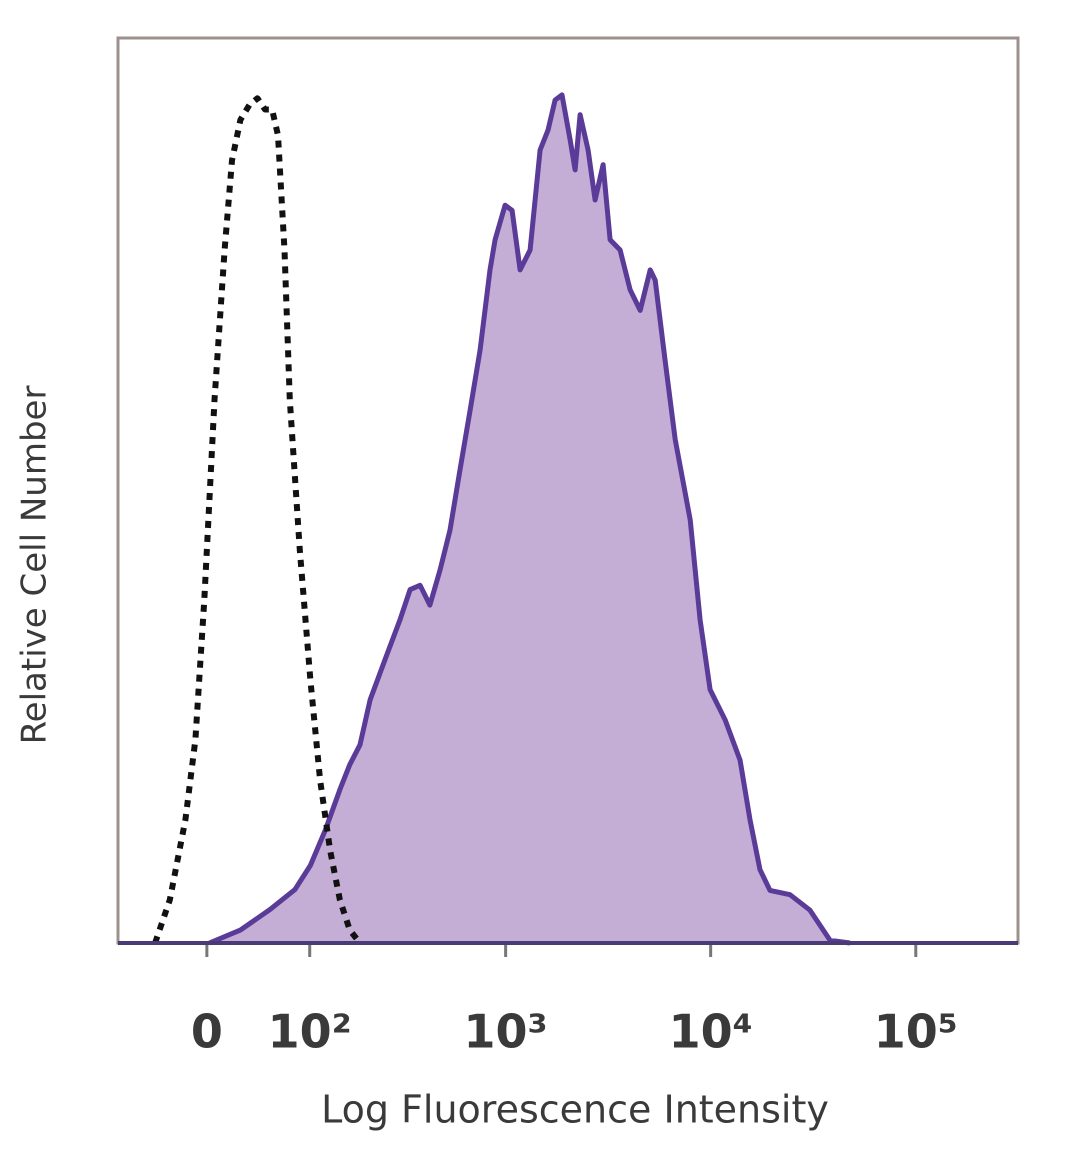  Describe the element at coordinates (711, 1032) in the screenshot. I see `x-tick-label: 10⁴` at that location.